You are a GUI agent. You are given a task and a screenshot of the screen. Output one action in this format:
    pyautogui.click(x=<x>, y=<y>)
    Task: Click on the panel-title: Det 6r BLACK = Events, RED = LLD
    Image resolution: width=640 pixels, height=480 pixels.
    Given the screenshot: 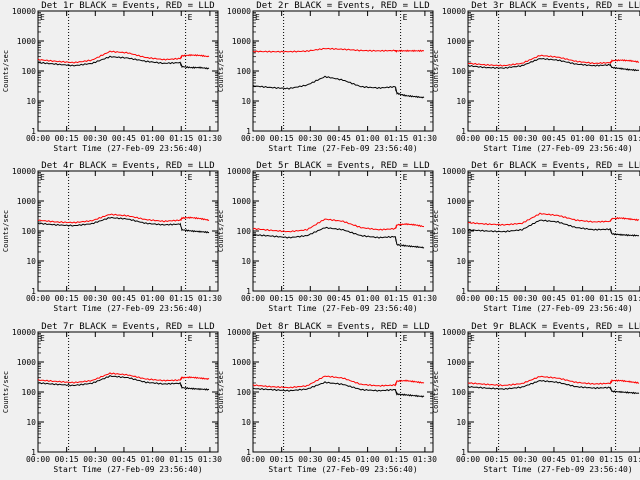 What is the action you would take?
    pyautogui.click(x=555, y=166)
    